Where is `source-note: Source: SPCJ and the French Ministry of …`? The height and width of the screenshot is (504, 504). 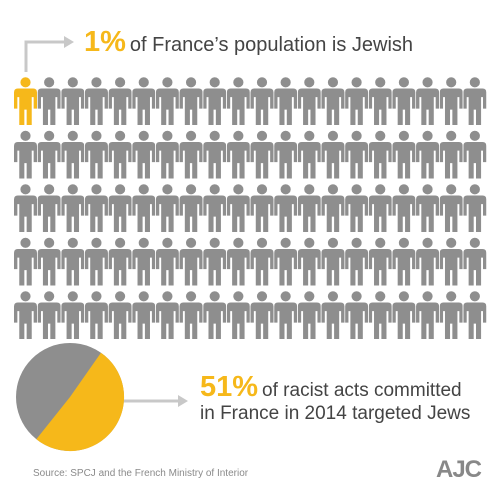
source-note: Source: SPCJ and the French Ministry of … is located at coordinates (141, 473).